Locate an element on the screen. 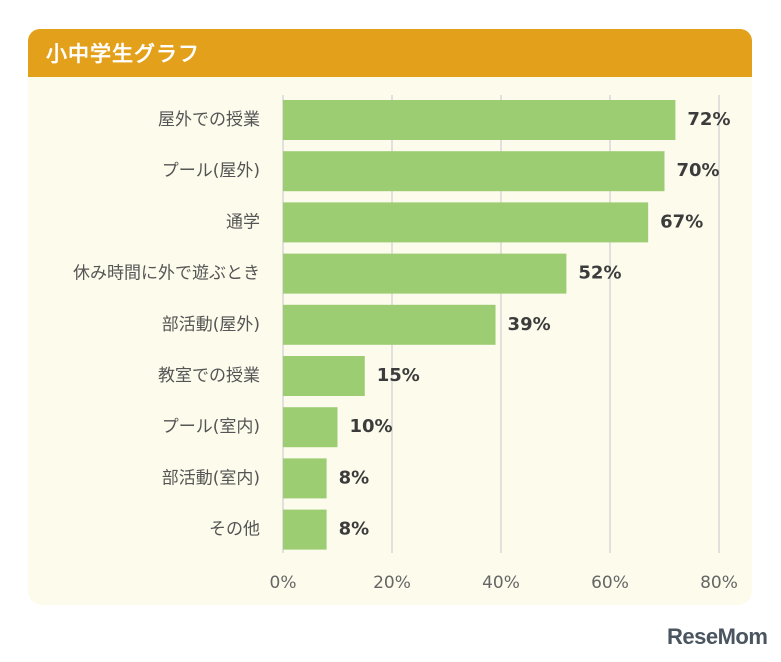 This screenshot has height=662, width=781. category-label: 教室での授業 is located at coordinates (209, 376).